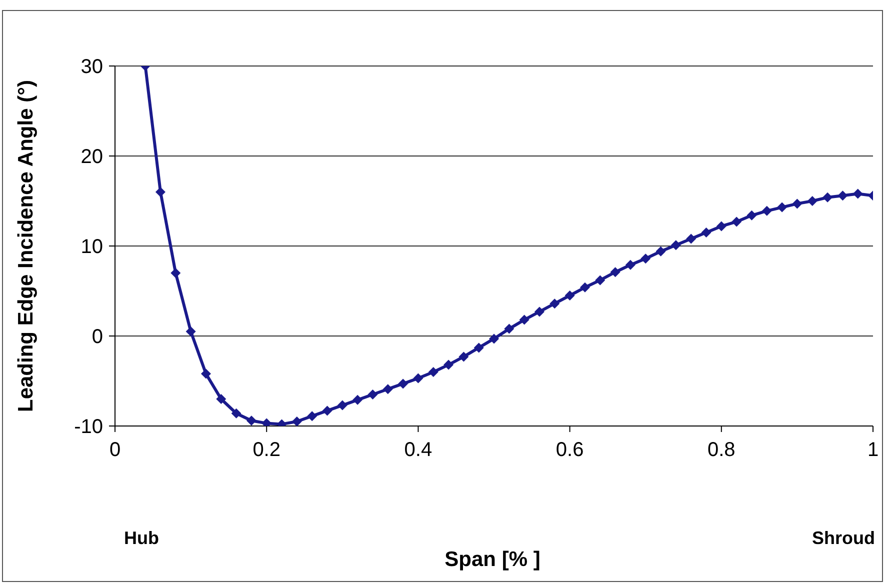 Image resolution: width=885 pixels, height=584 pixels. Describe the element at coordinates (570, 450) in the screenshot. I see `x-tick-label: 0.6` at that location.